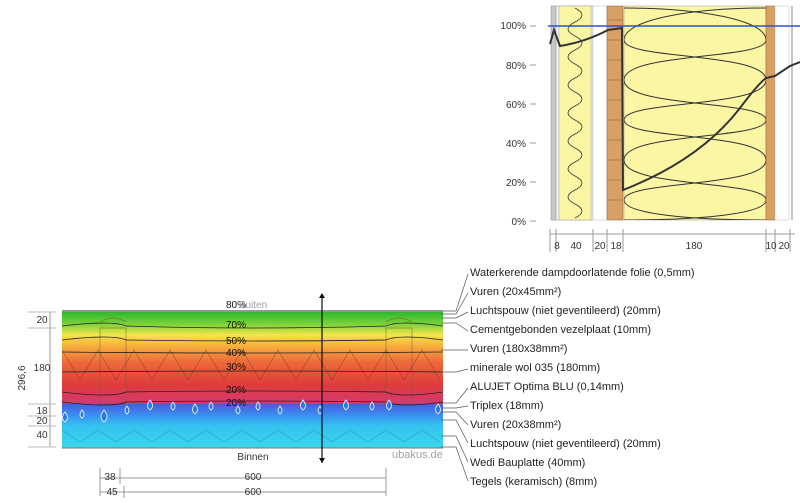  What do you see at coordinates (253, 305) in the screenshot?
I see `outside-label: Buiten` at bounding box center [253, 305].